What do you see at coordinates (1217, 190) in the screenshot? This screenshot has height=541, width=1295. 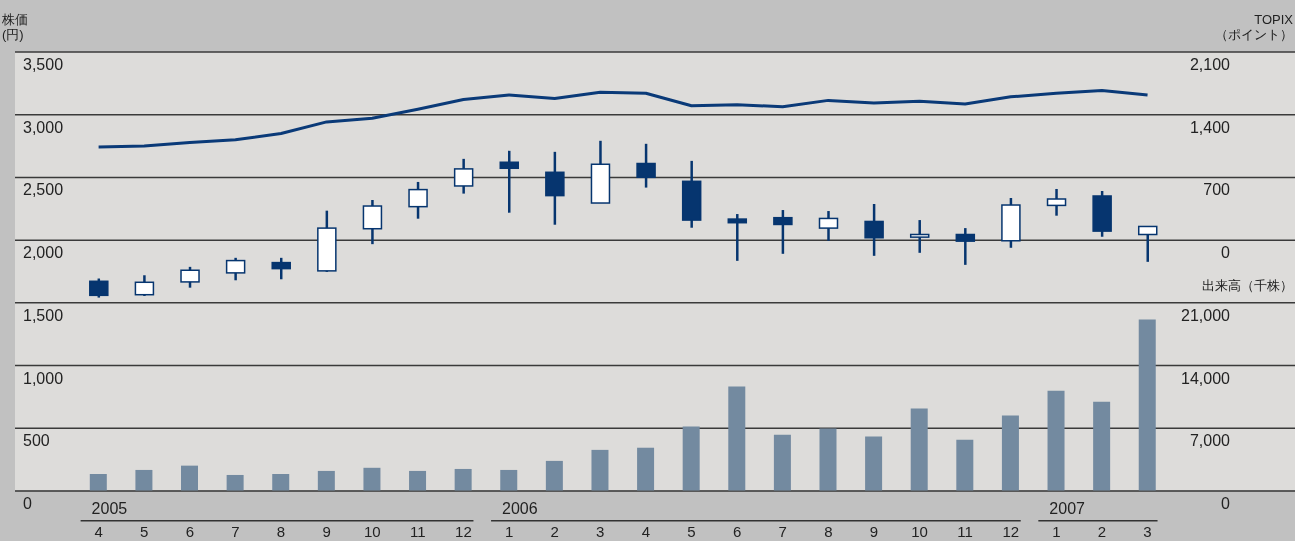 I see `y2-tick-label: 700` at bounding box center [1217, 190].